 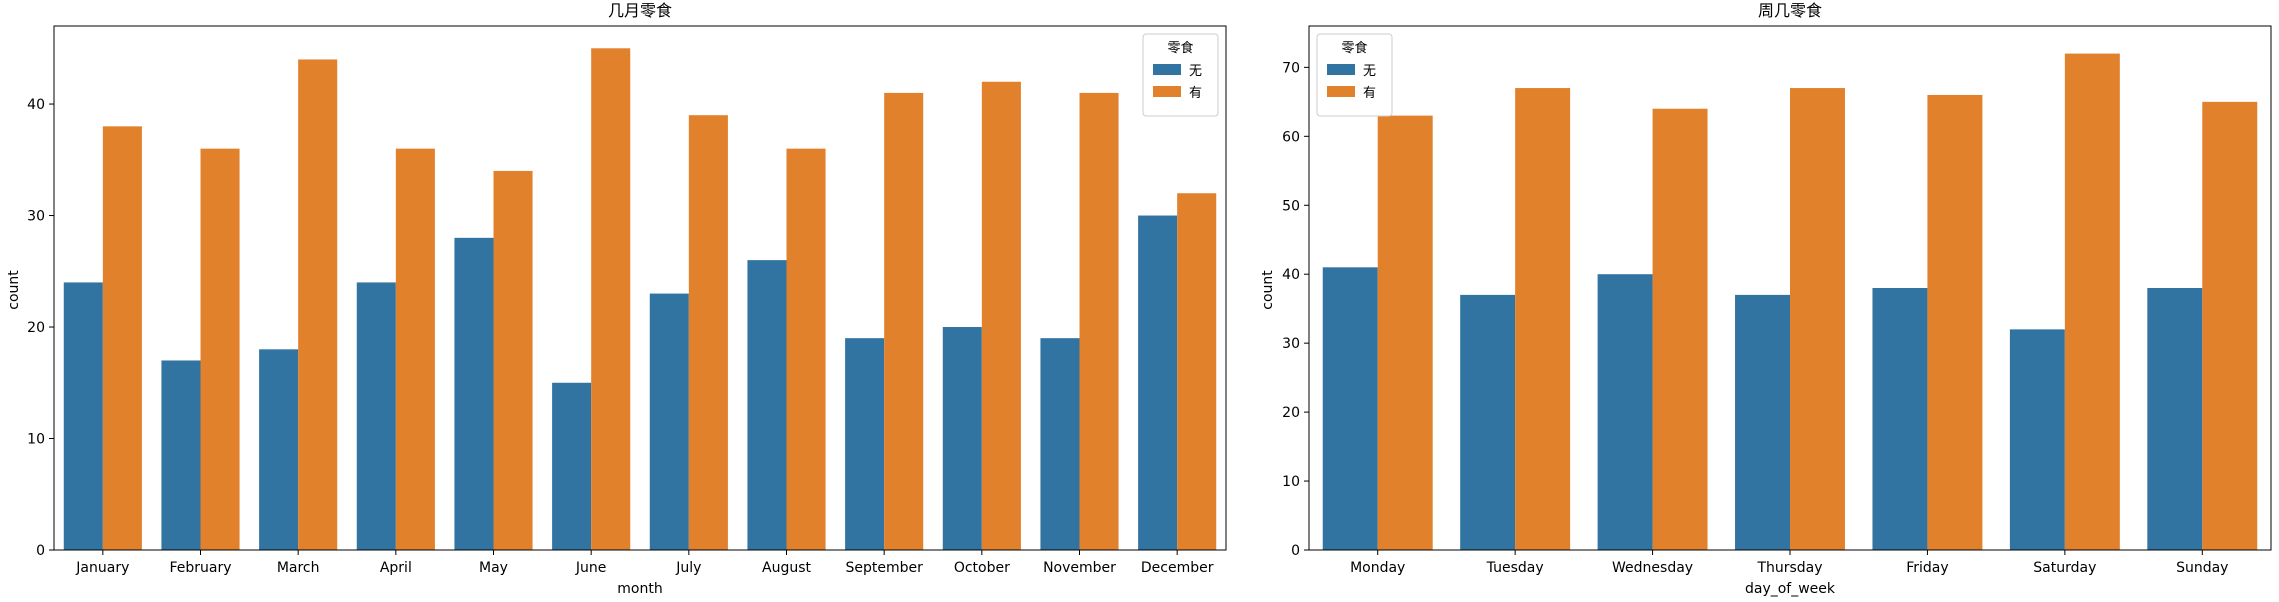 I want to click on bar-yes-sunday, so click(x=2230, y=325).